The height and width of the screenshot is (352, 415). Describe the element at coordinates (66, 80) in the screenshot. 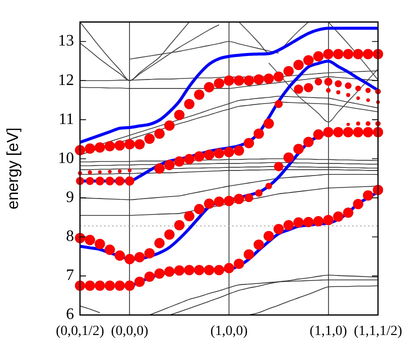

I see `y-tick-label: 12` at that location.